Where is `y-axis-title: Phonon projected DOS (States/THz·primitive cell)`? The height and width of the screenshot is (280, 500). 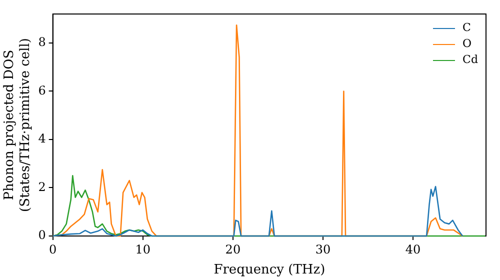
y-axis-title: Phonon projected DOS (States/THz·primitive cell) is located at coordinates (17, 125).